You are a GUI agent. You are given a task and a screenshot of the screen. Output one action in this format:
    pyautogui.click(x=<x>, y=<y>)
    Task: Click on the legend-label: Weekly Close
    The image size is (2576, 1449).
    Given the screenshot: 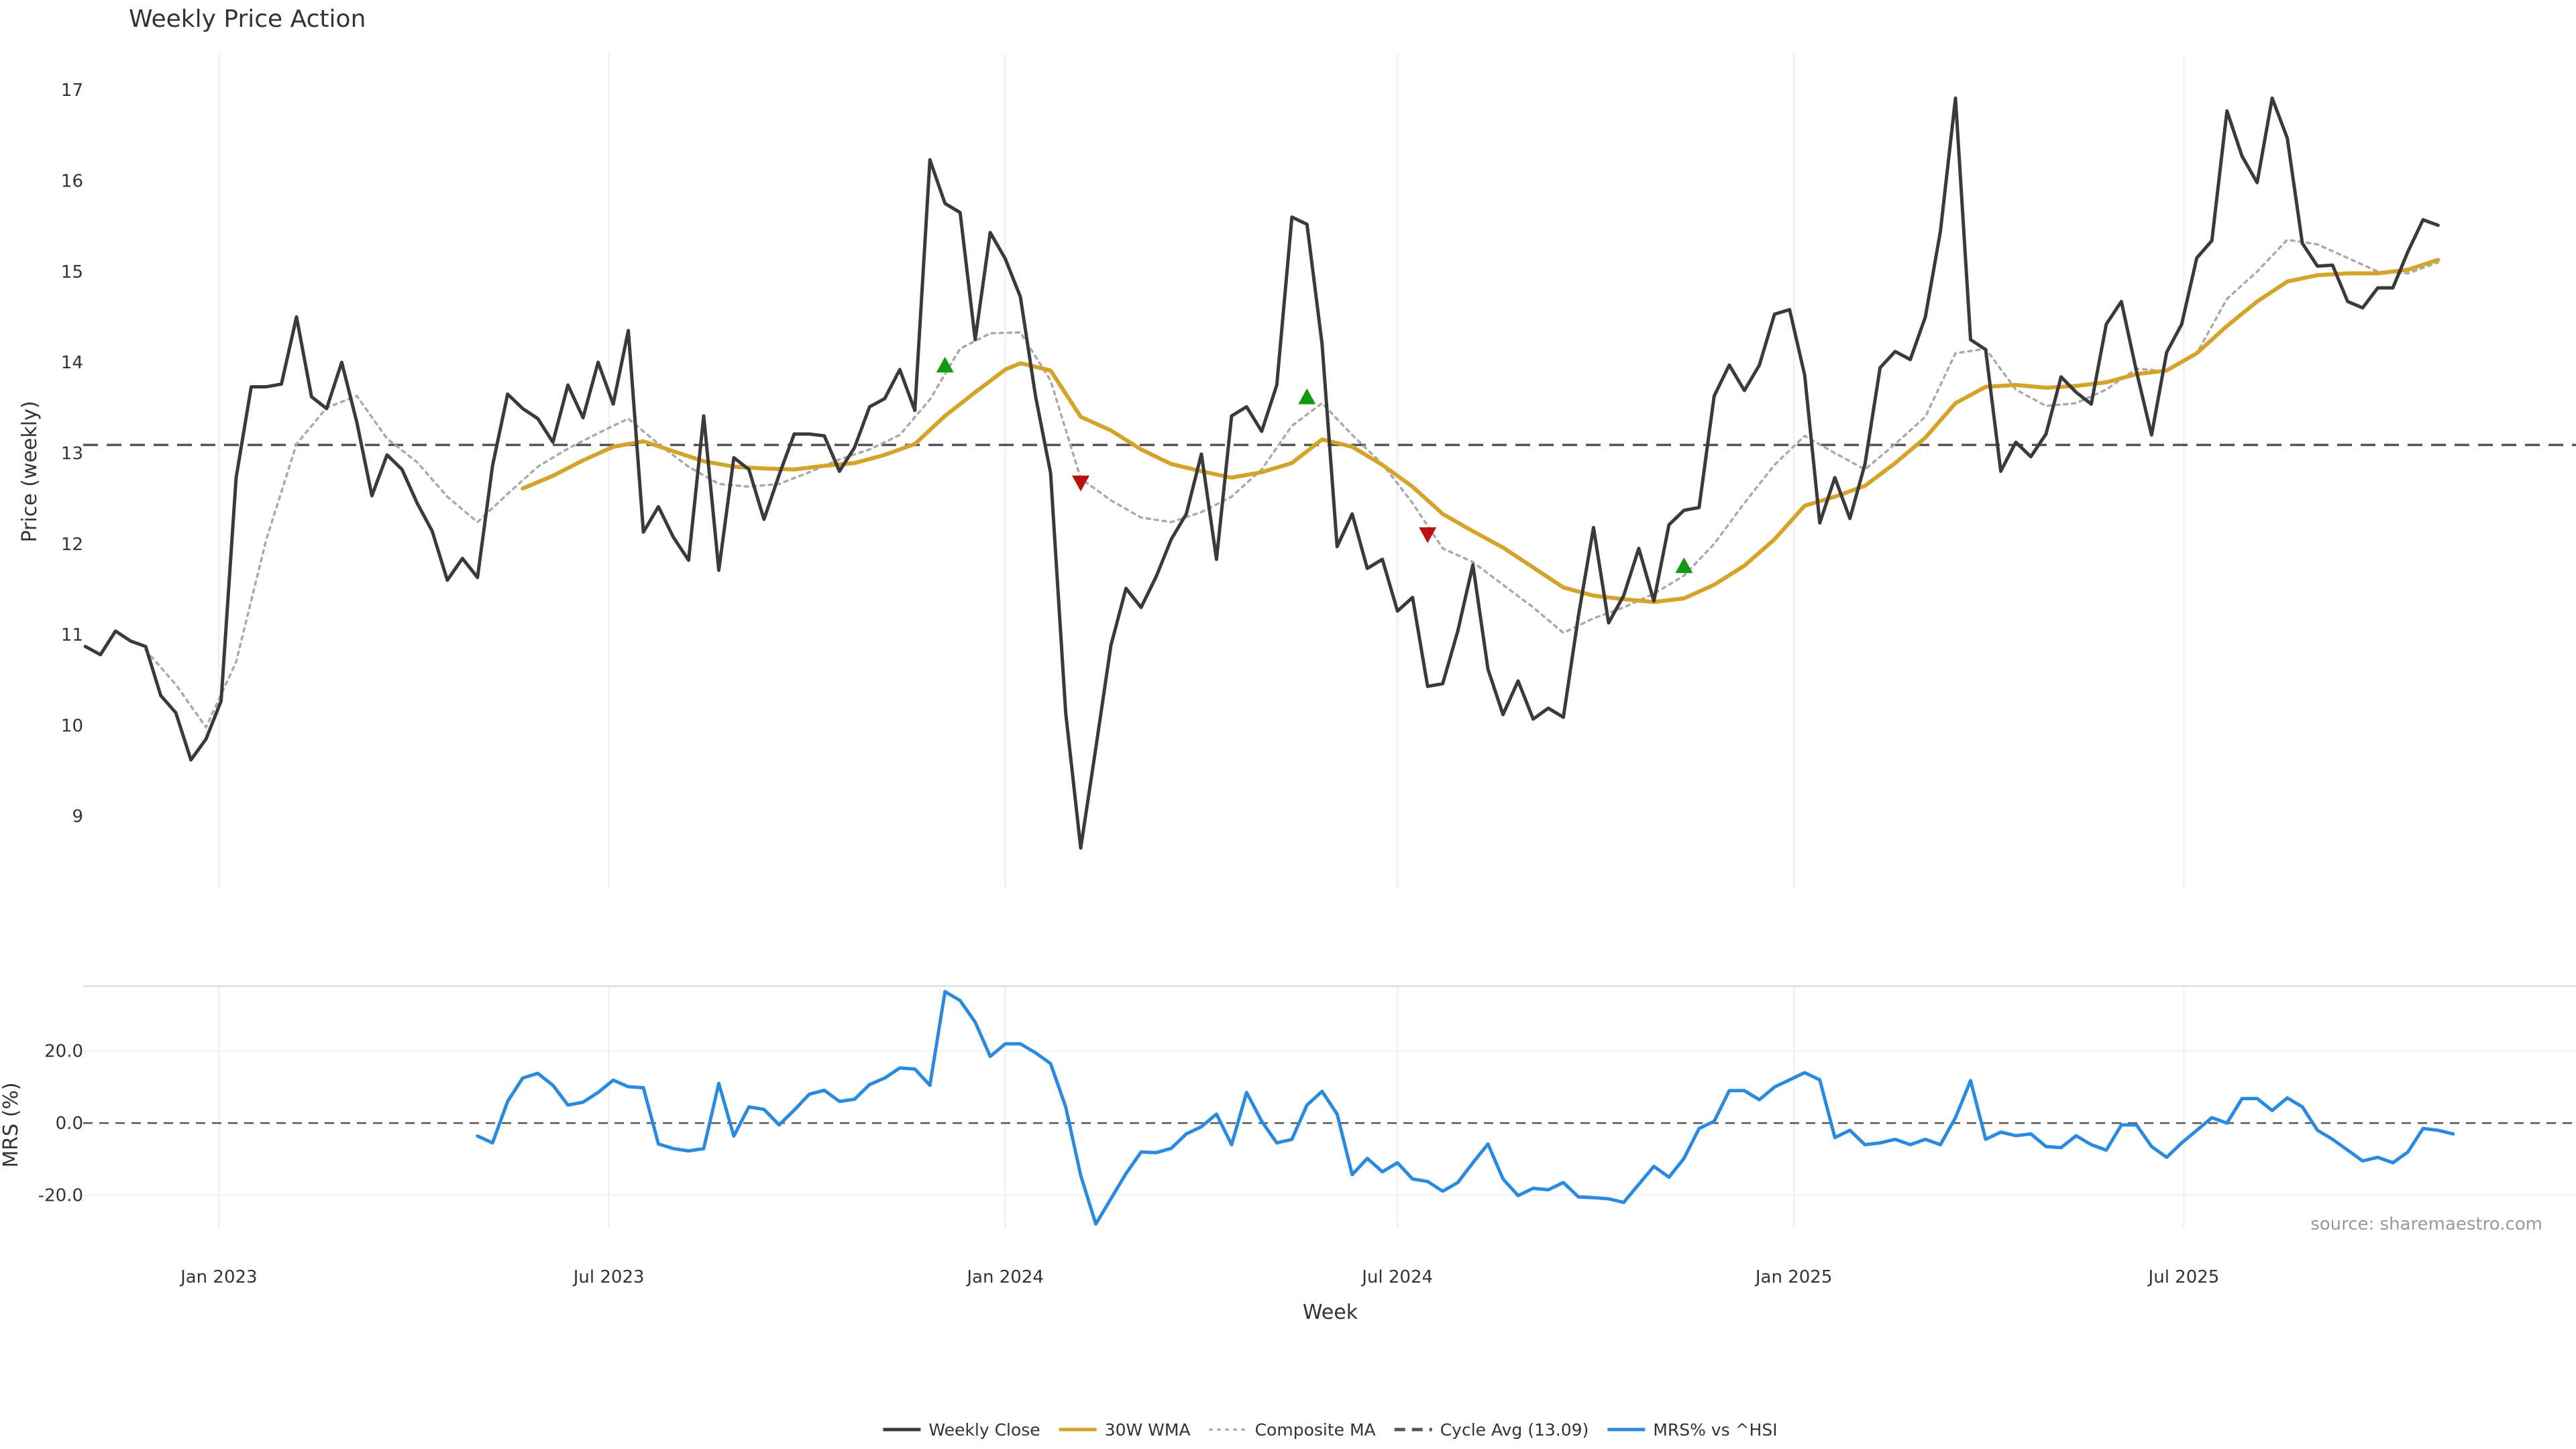 What is the action you would take?
    pyautogui.click(x=984, y=1430)
    